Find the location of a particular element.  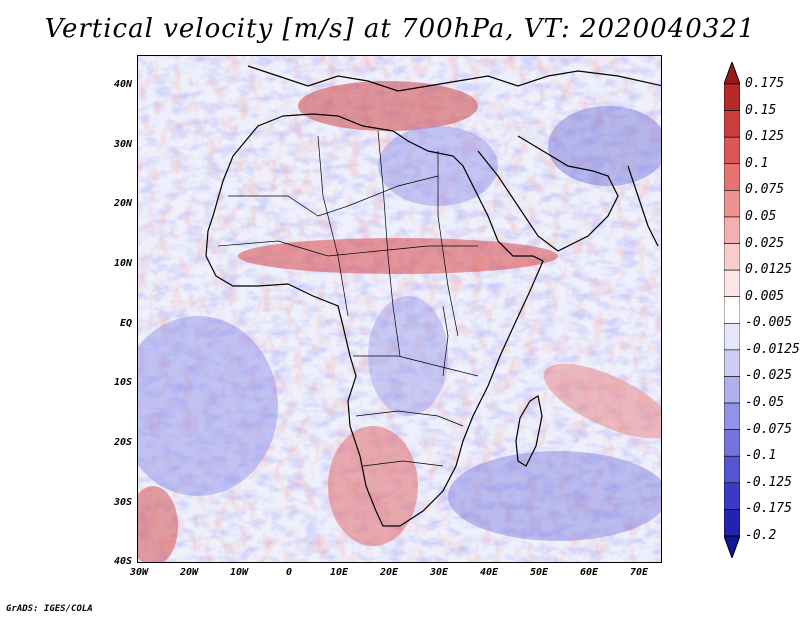

lon-label-10e: 10E is located at coordinates (339, 572).